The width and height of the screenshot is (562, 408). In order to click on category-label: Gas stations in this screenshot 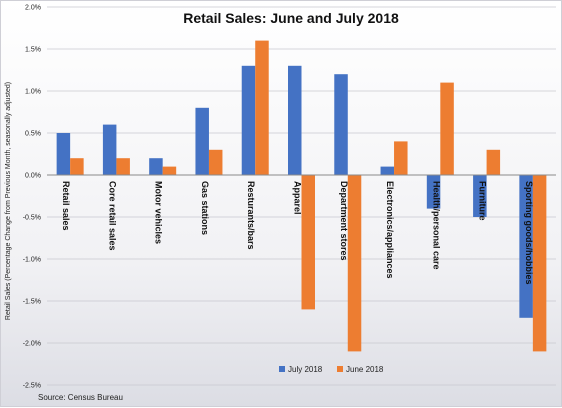, I will do `click(205, 208)`.